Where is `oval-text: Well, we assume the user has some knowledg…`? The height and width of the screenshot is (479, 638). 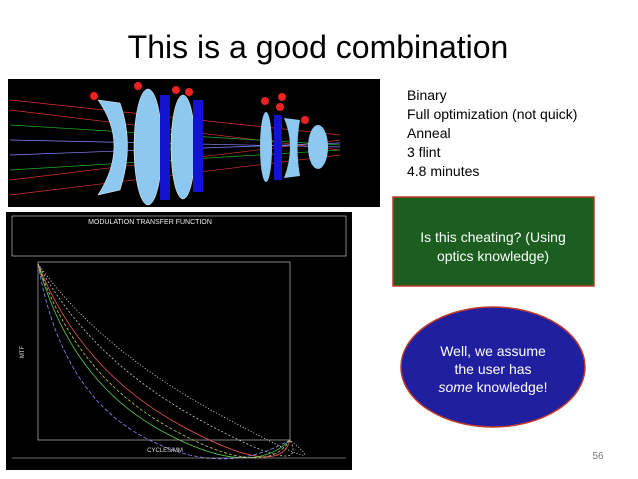
oval-text: Well, we assume the user has some knowledg… is located at coordinates (493, 369).